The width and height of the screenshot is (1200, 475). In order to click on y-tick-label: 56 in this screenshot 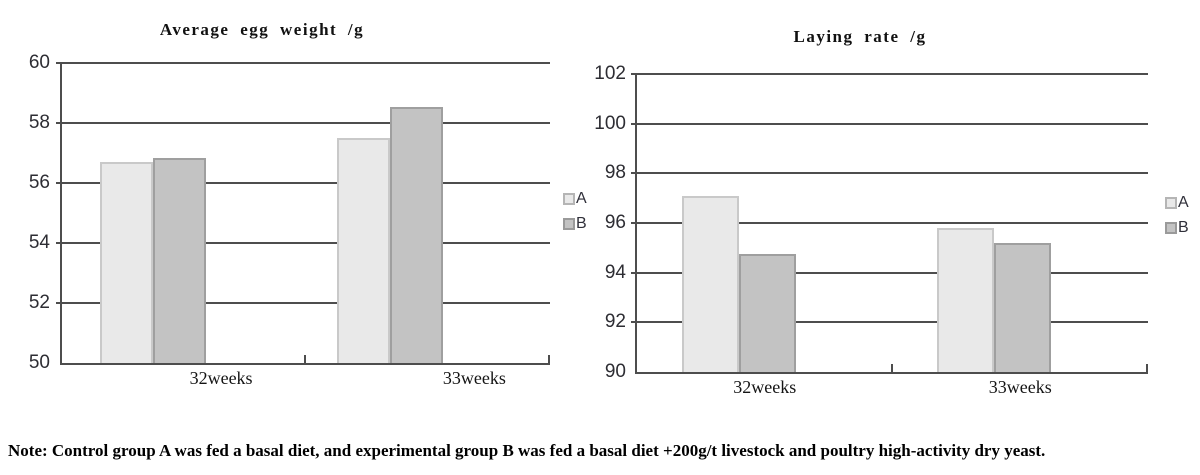, I will do `click(39, 182)`.